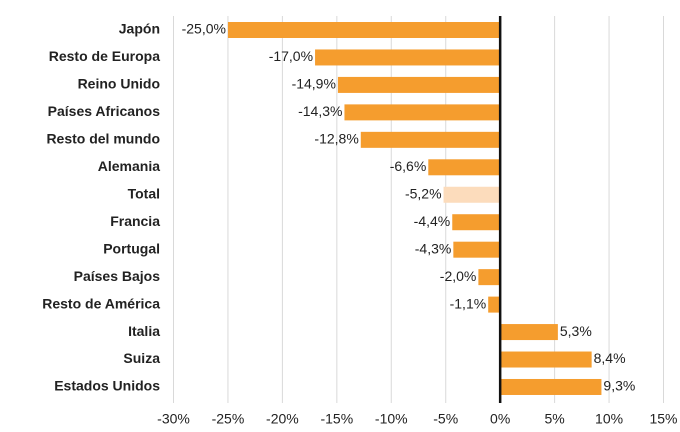 The height and width of the screenshot is (432, 680). I want to click on category-label: Resto de América, so click(101, 303).